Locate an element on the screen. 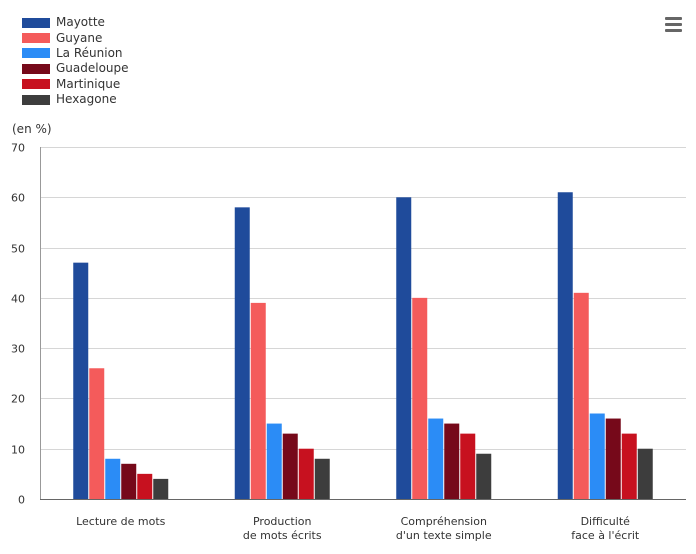  legend-label: Guadeloupe is located at coordinates (92, 68).